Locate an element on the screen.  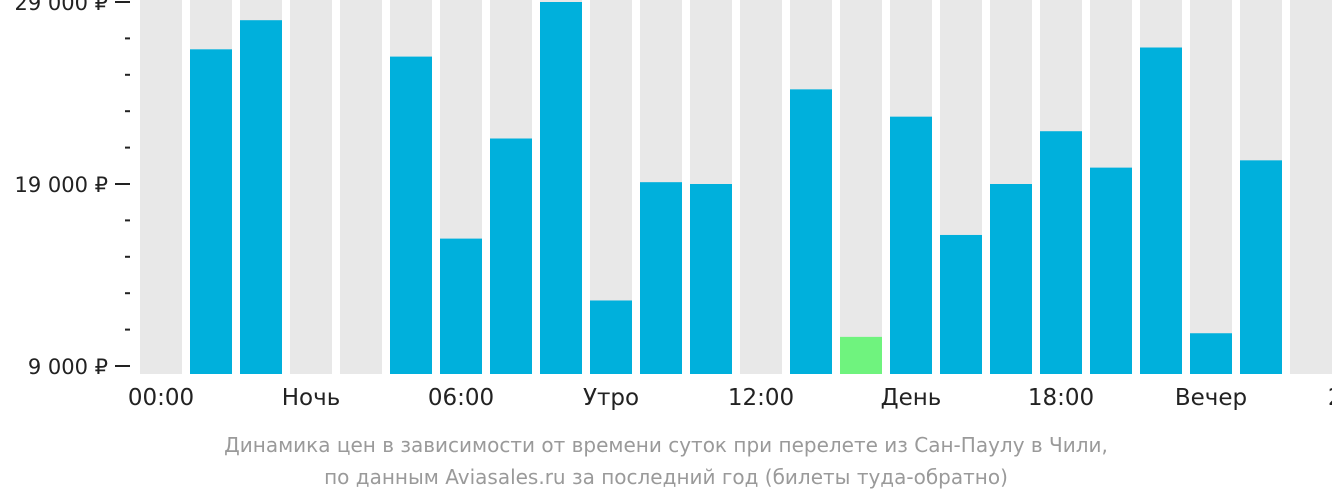
y-tick-label: 19 000 ₽ is located at coordinates (61, 185).